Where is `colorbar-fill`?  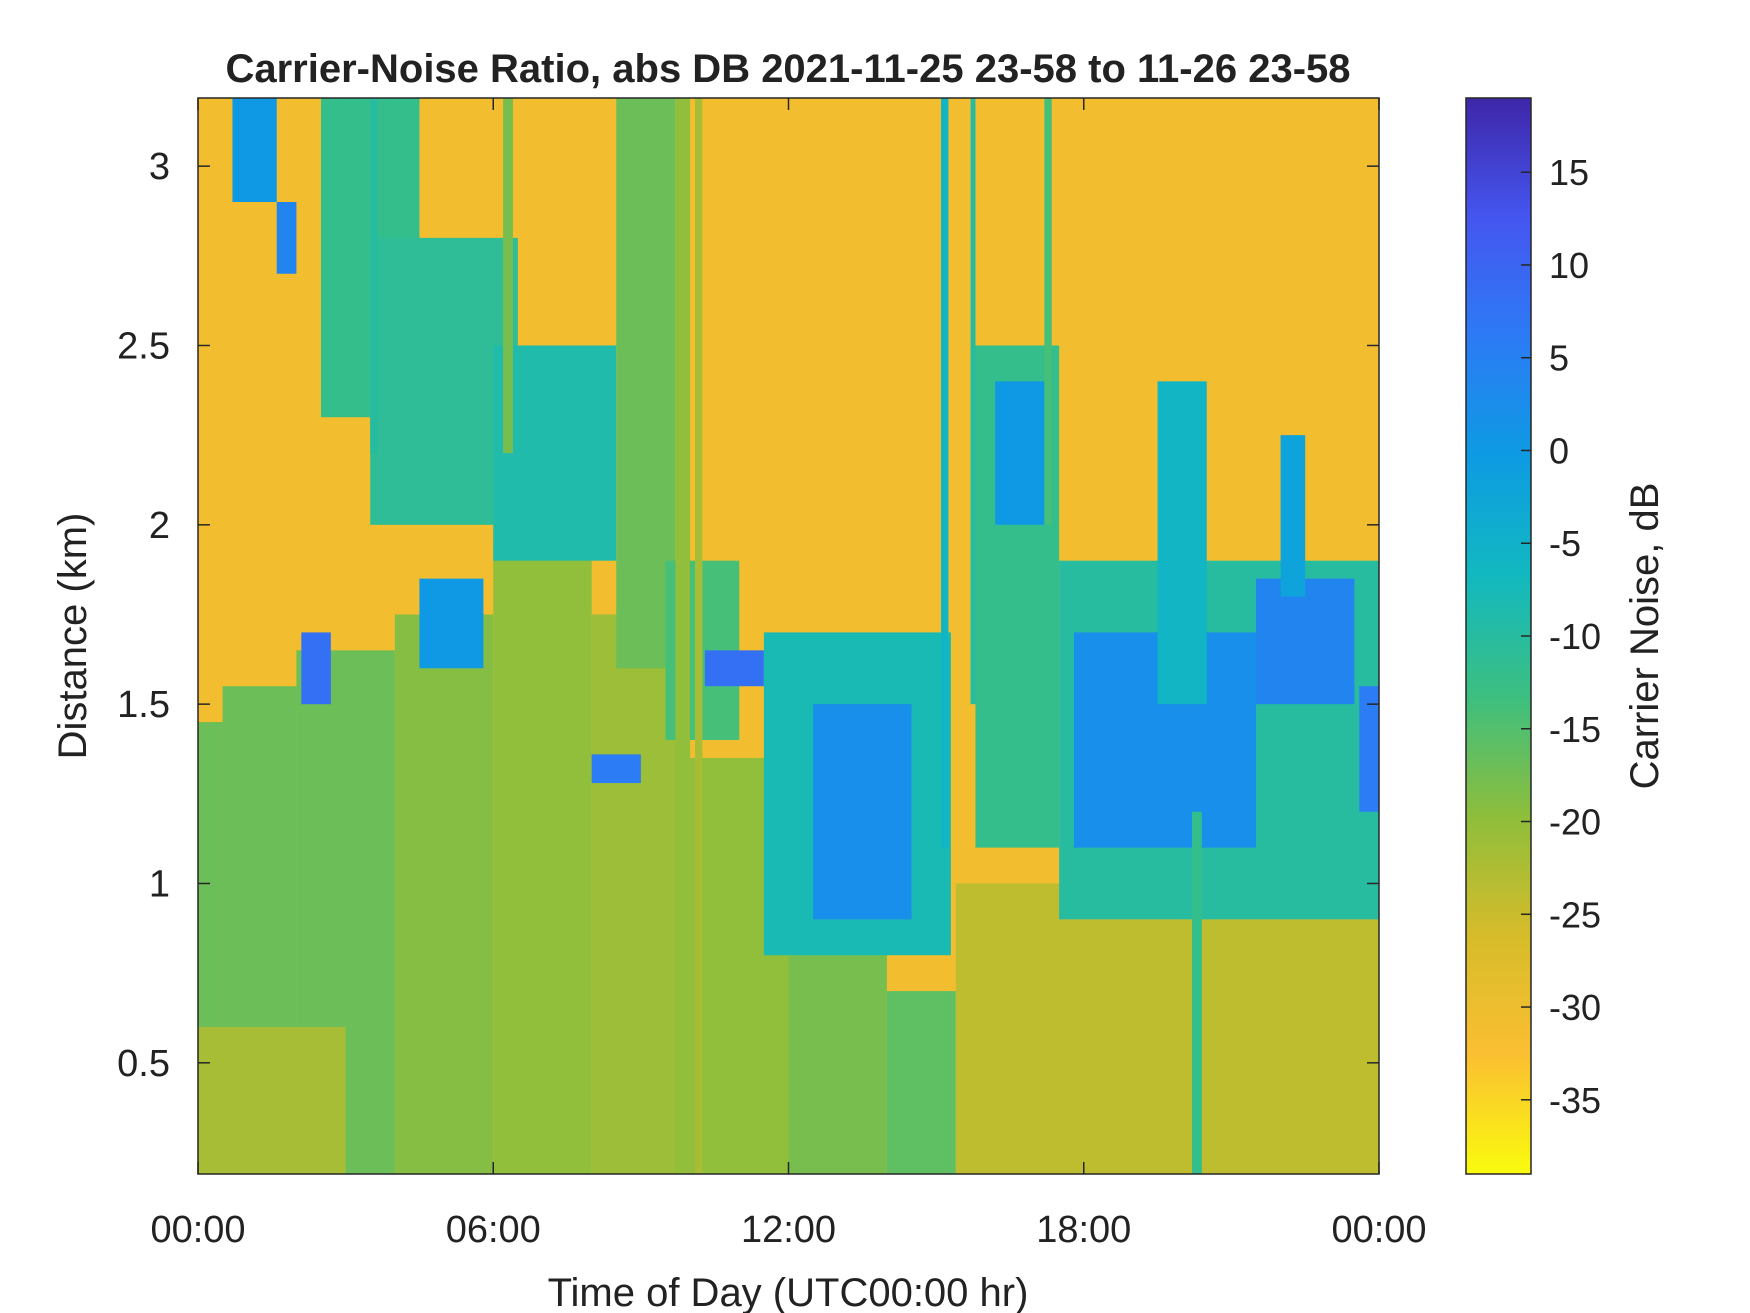 colorbar-fill is located at coordinates (1498, 636).